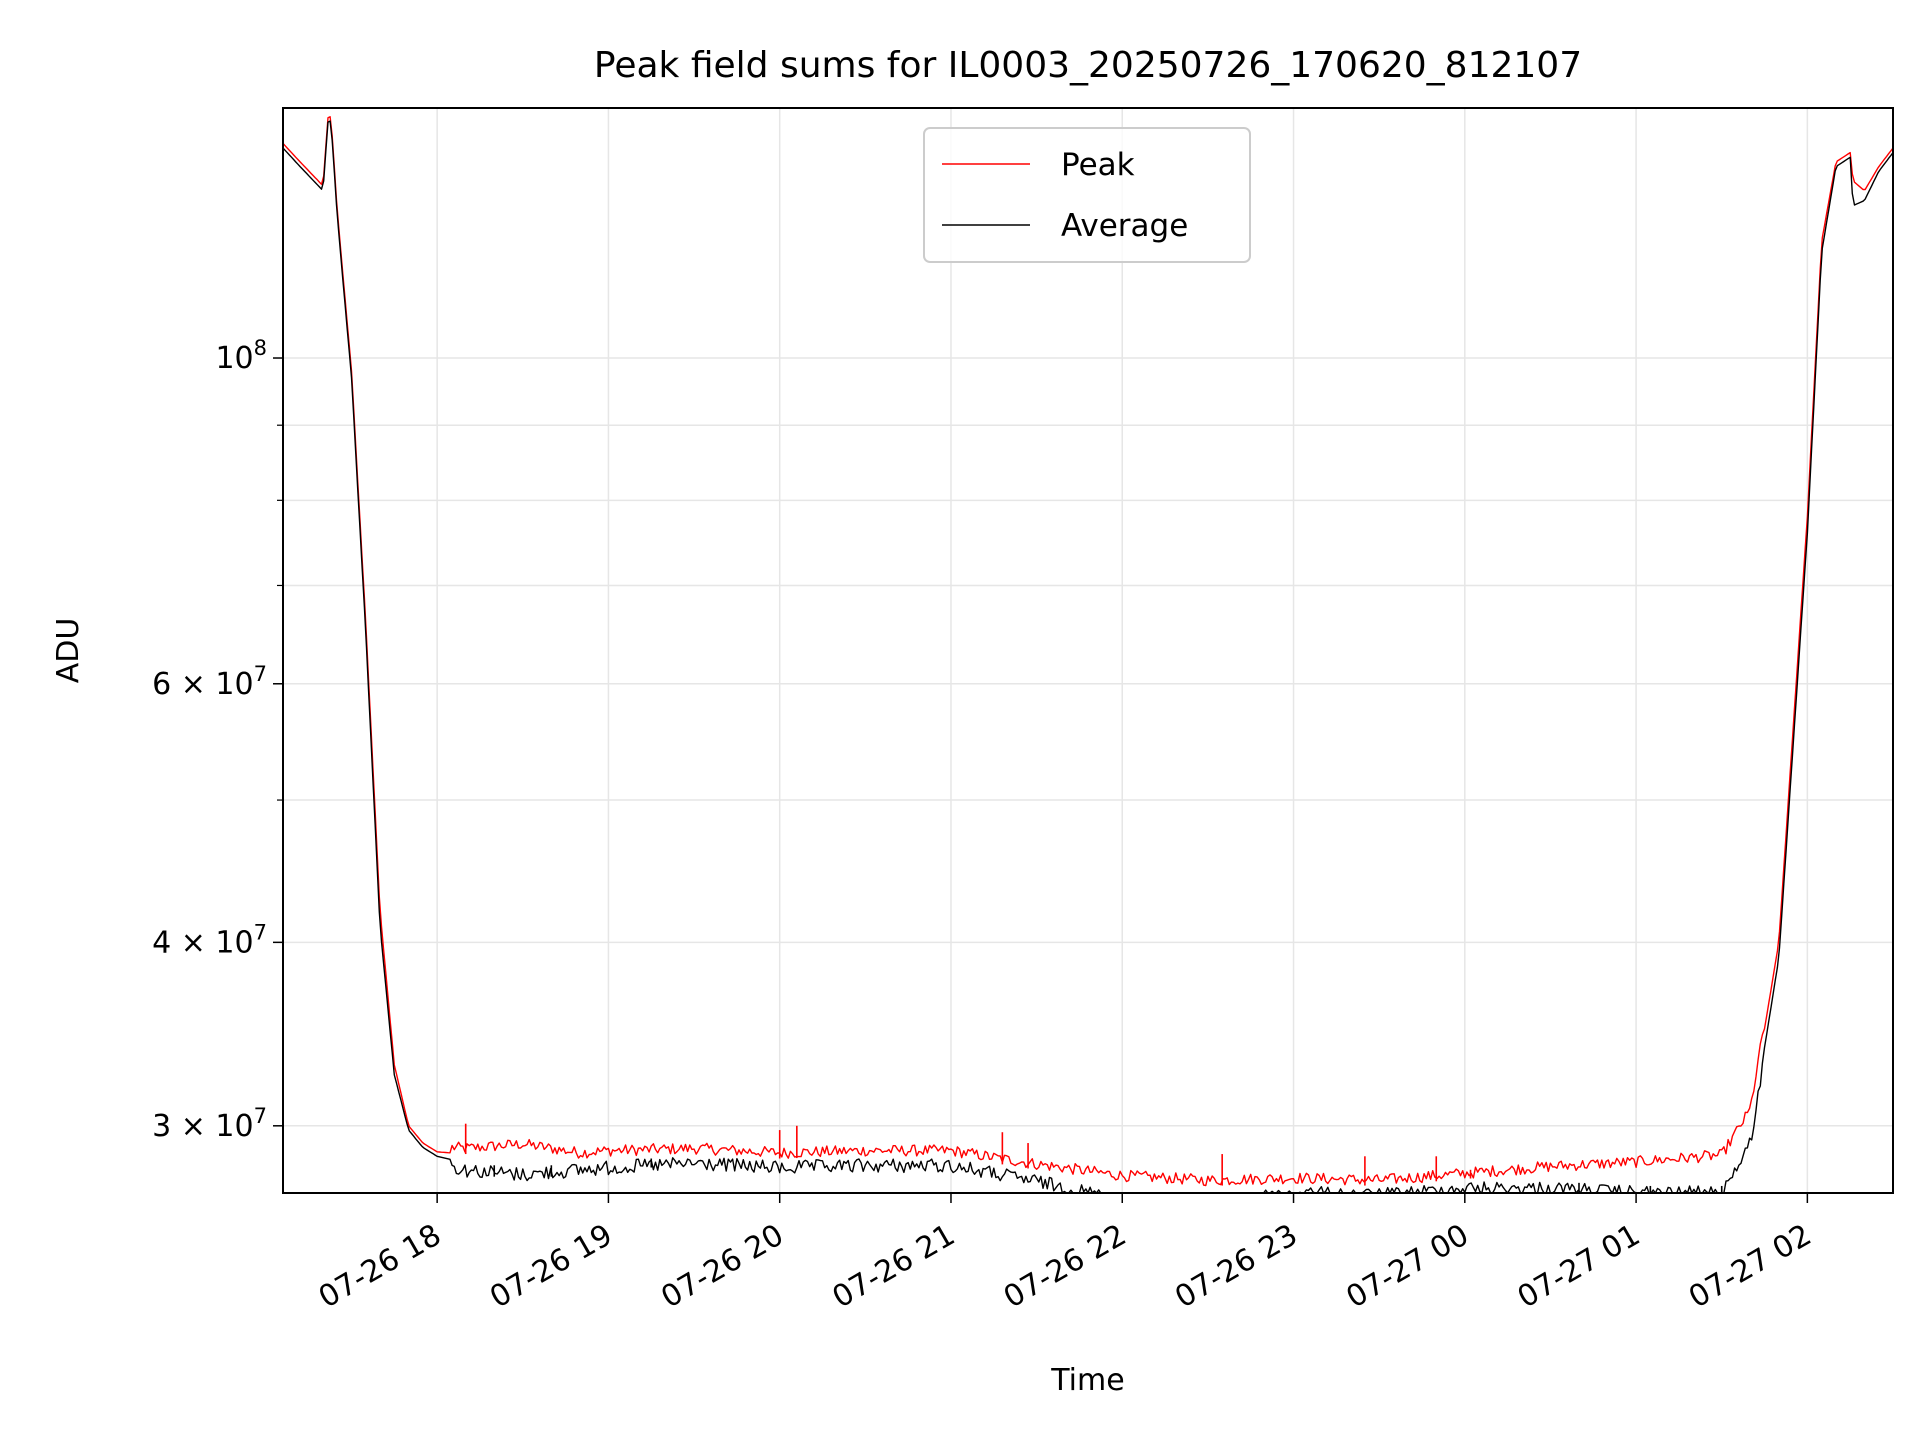  Describe the element at coordinates (241, 356) in the screenshot. I see `y-tick-label: 108` at that location.